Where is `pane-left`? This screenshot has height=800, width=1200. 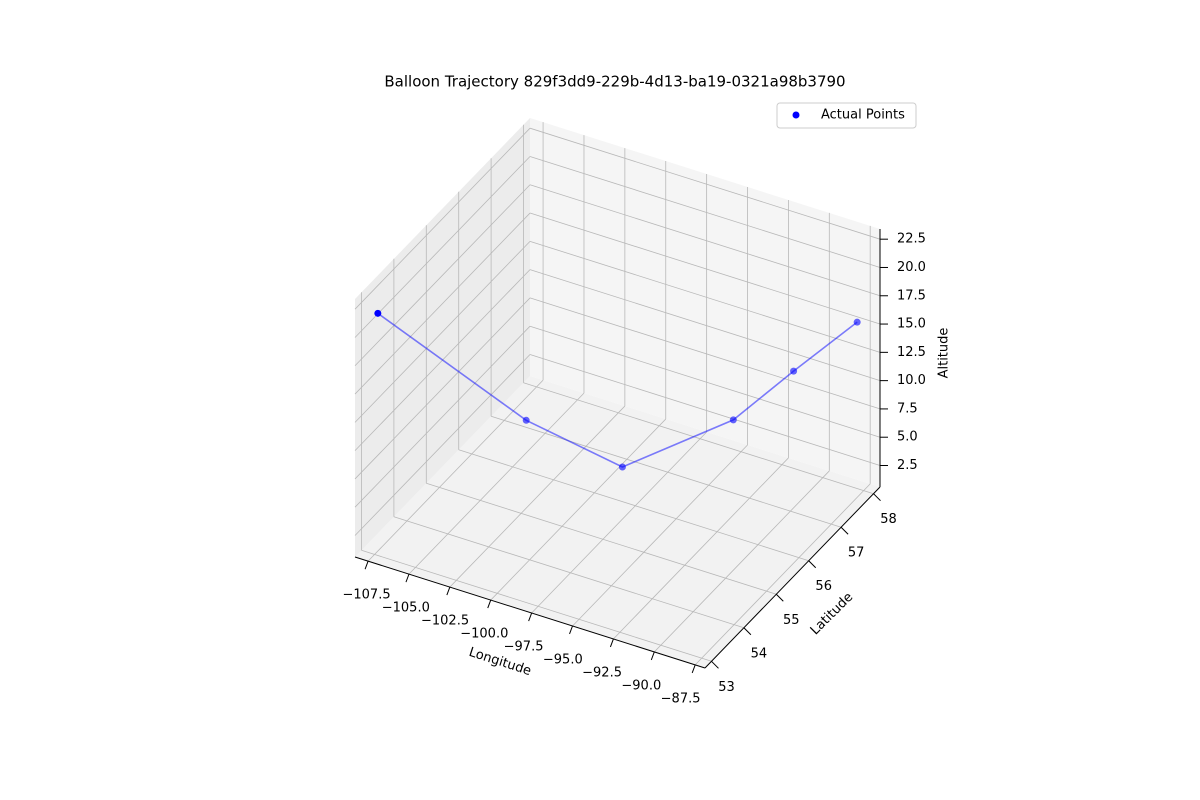
pane-left is located at coordinates (442, 337).